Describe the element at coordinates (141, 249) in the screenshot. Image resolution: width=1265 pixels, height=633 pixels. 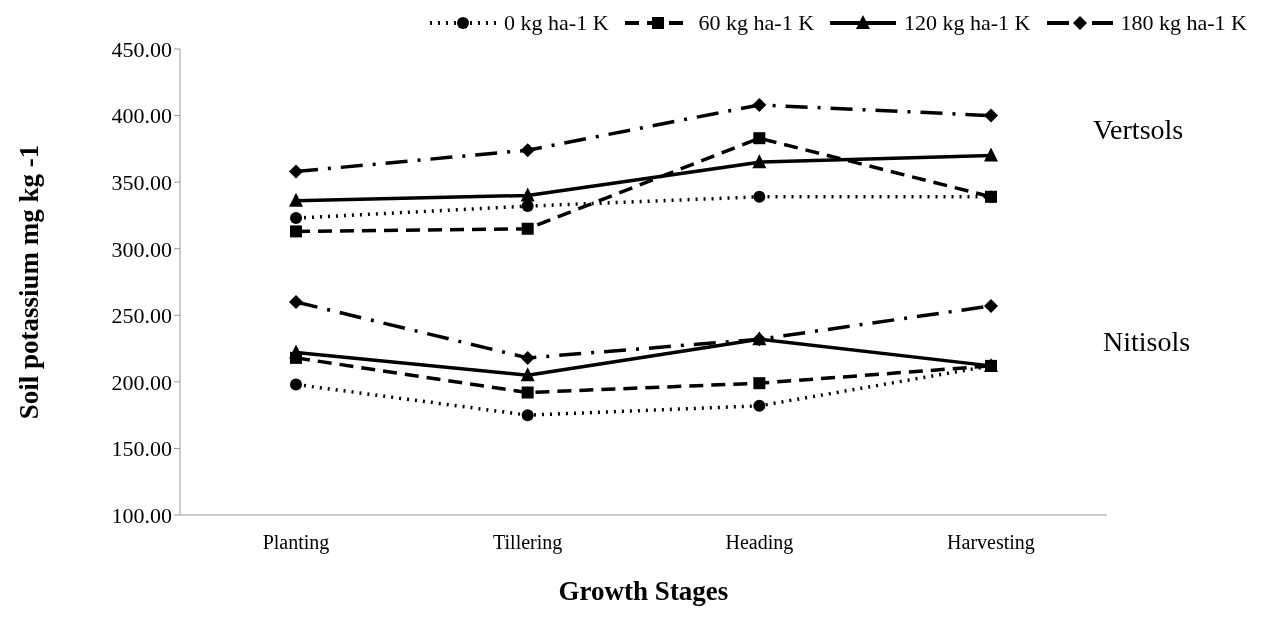
I see `y-tick-label: 300.00` at that location.